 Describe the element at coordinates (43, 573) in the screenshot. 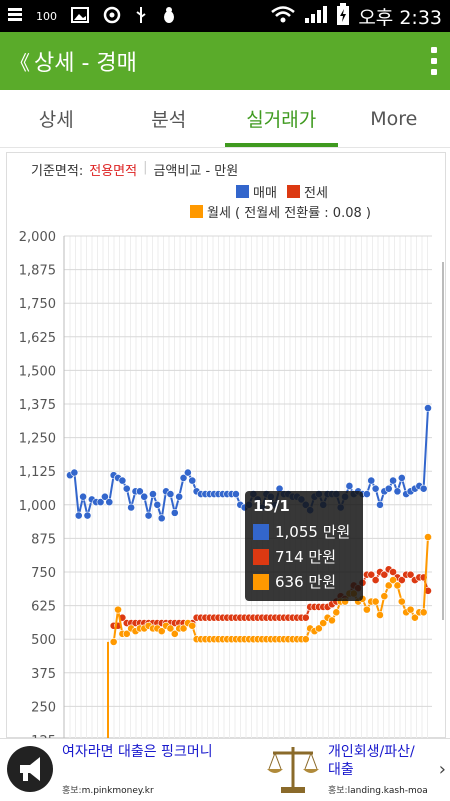

I see `y-tick-label: 750` at that location.